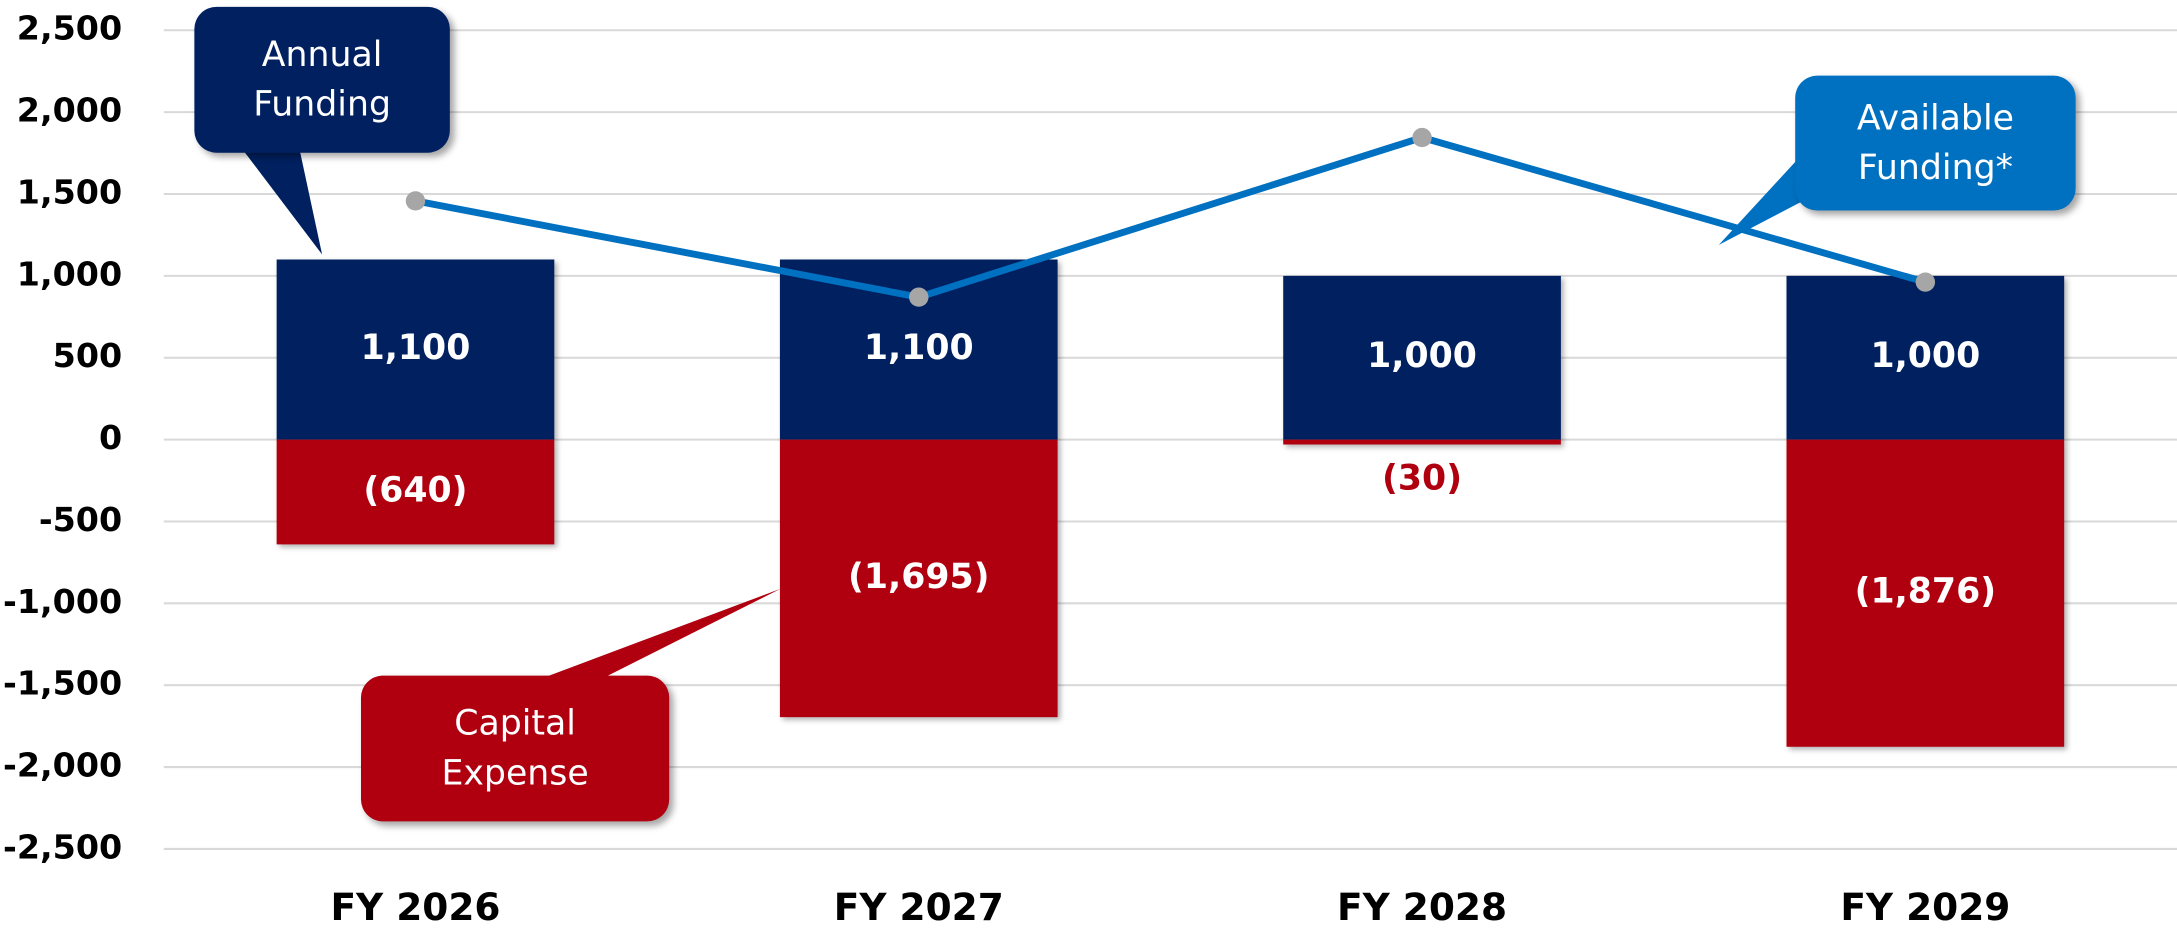 This screenshot has width=2177, height=937. What do you see at coordinates (62, 683) in the screenshot?
I see `y-tick-label: -1,500` at bounding box center [62, 683].